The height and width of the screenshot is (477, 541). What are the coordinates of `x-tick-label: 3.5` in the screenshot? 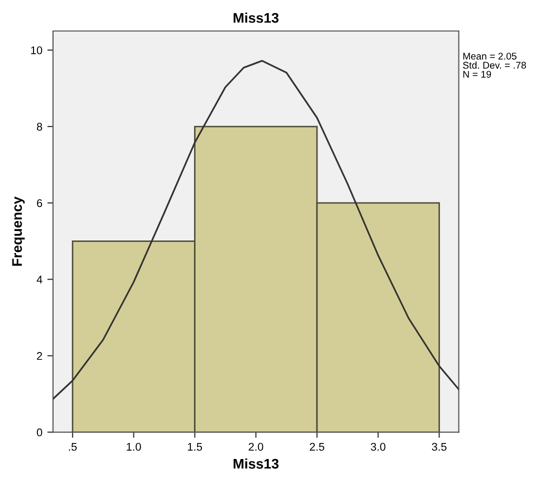 It's located at (439, 446).